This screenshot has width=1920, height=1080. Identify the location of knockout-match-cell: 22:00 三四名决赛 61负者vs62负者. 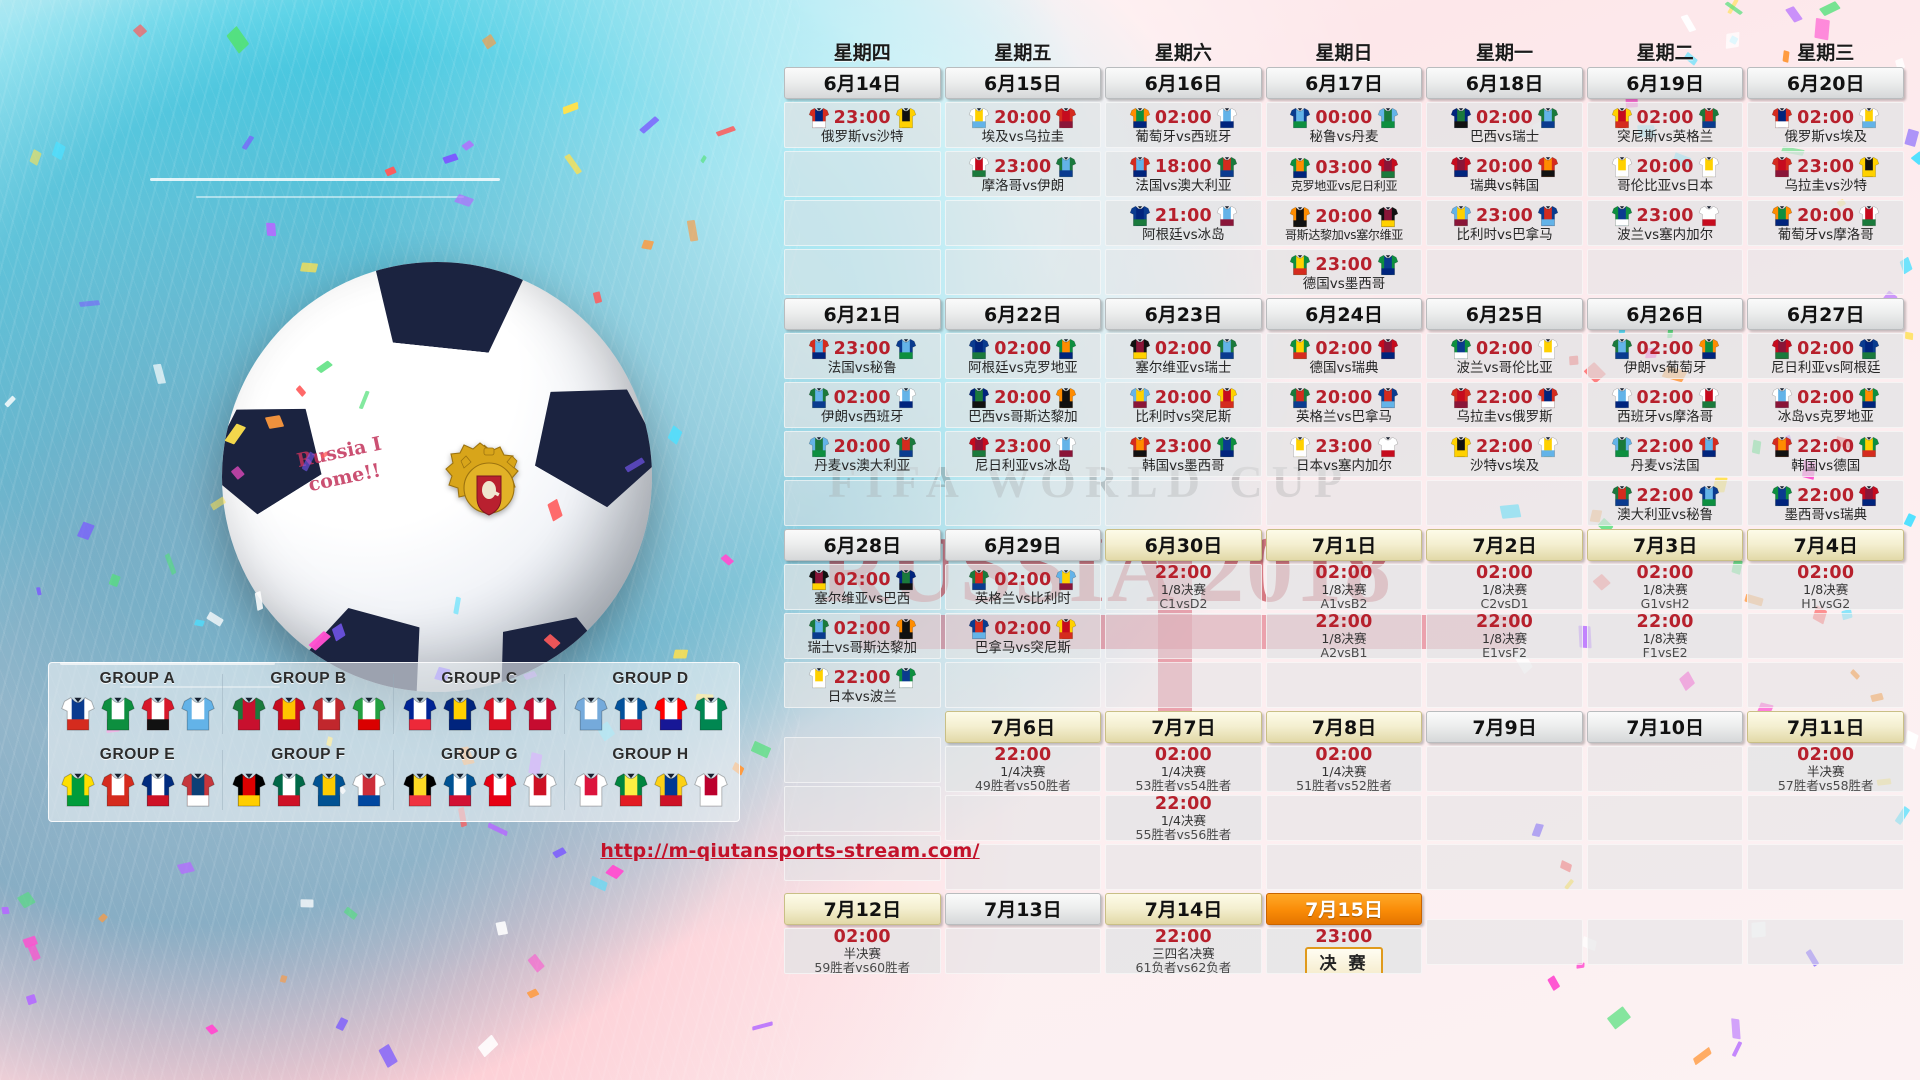
(1183, 951).